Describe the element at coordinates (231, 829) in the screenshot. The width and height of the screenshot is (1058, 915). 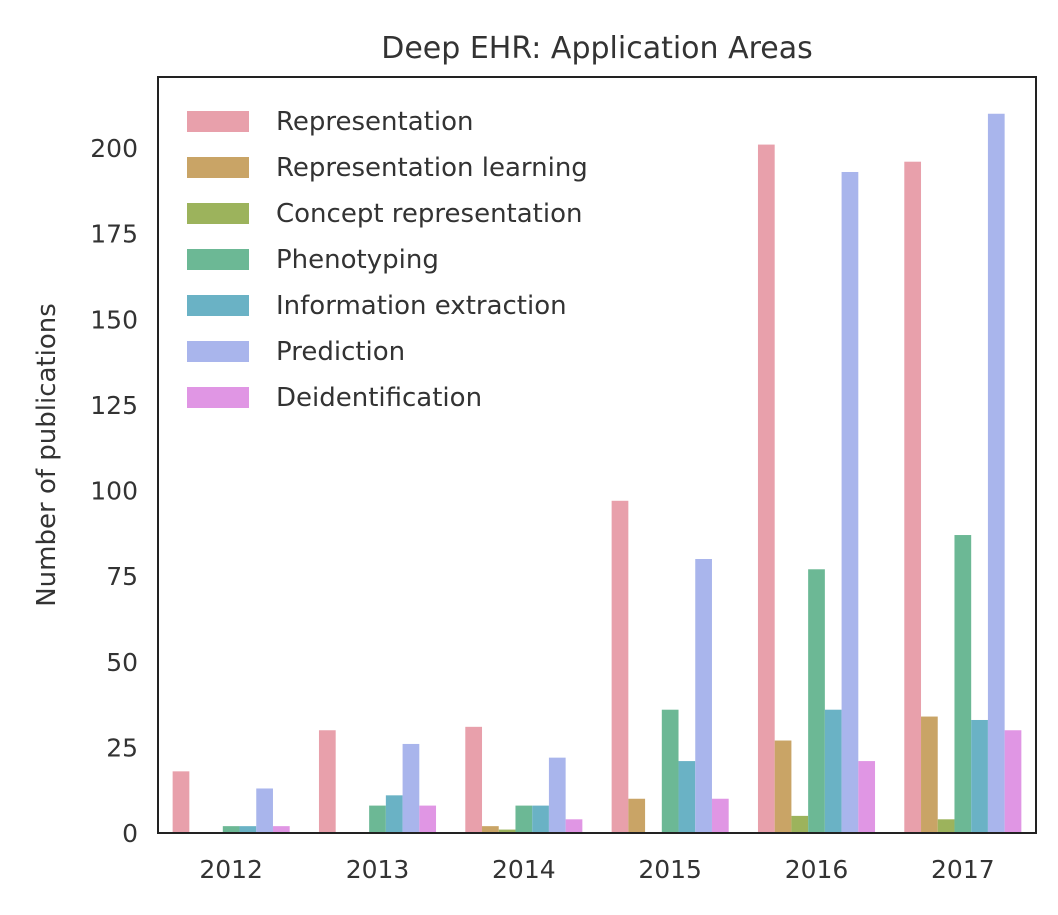
I see `bar-2012-phenotyping` at that location.